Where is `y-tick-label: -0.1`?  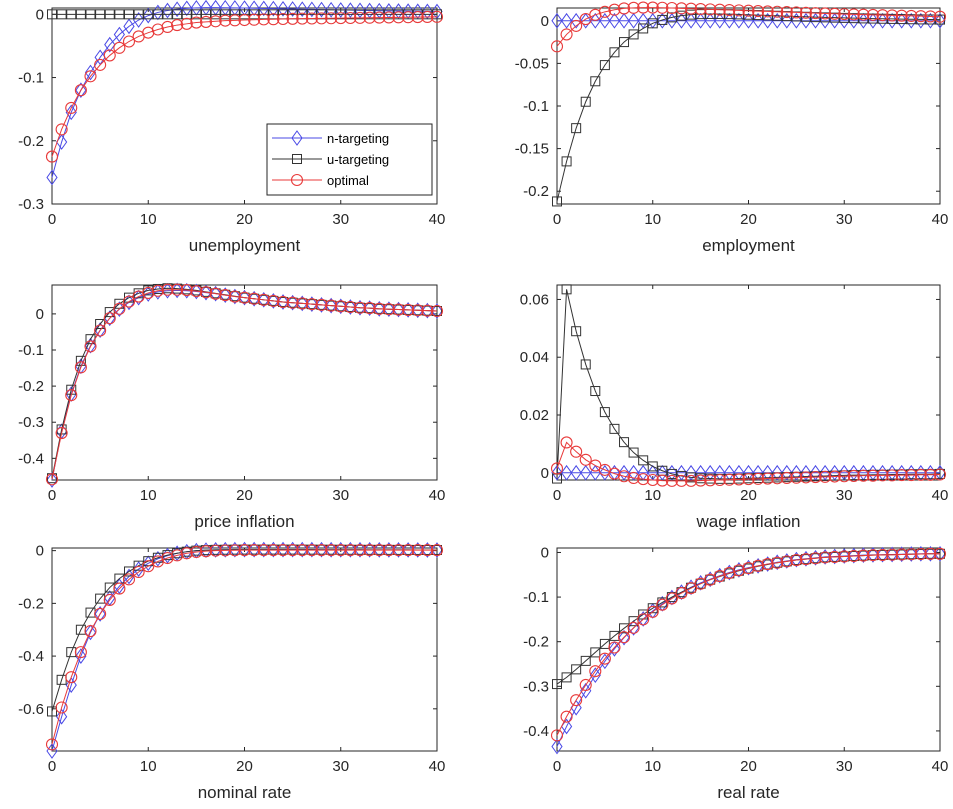 y-tick-label: -0.1 is located at coordinates (31, 350).